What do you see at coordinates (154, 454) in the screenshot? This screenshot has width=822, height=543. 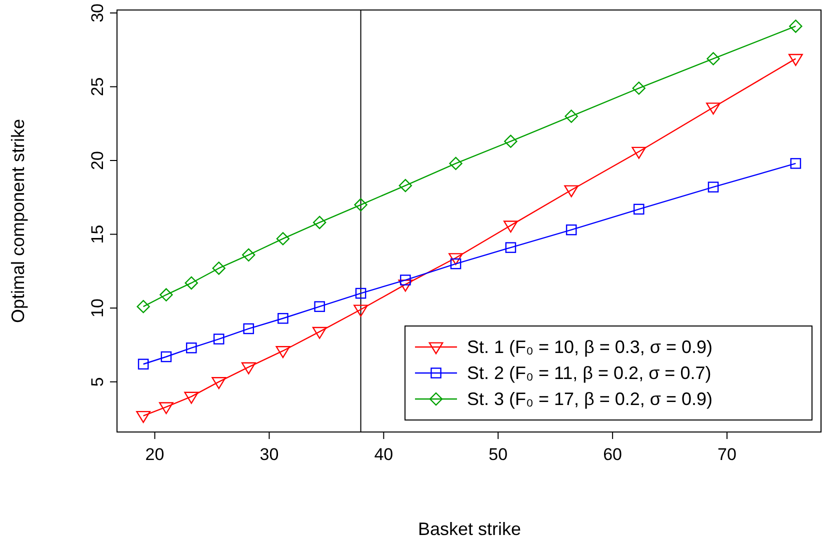 I see `x-tick-label: 20` at bounding box center [154, 454].